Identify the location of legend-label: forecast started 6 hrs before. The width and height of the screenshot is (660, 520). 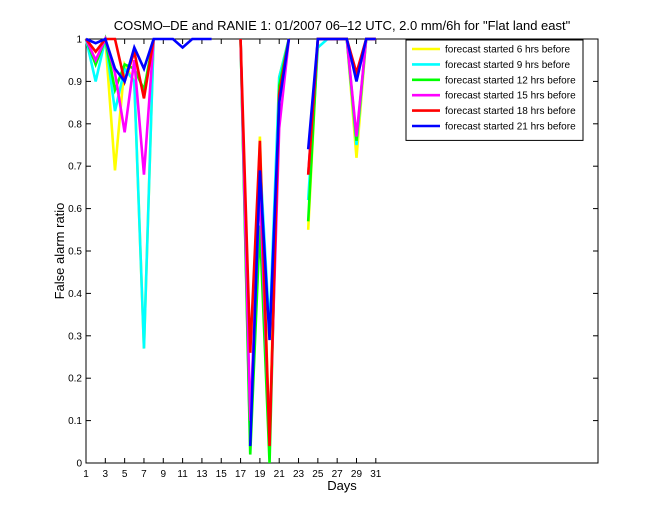
(508, 50).